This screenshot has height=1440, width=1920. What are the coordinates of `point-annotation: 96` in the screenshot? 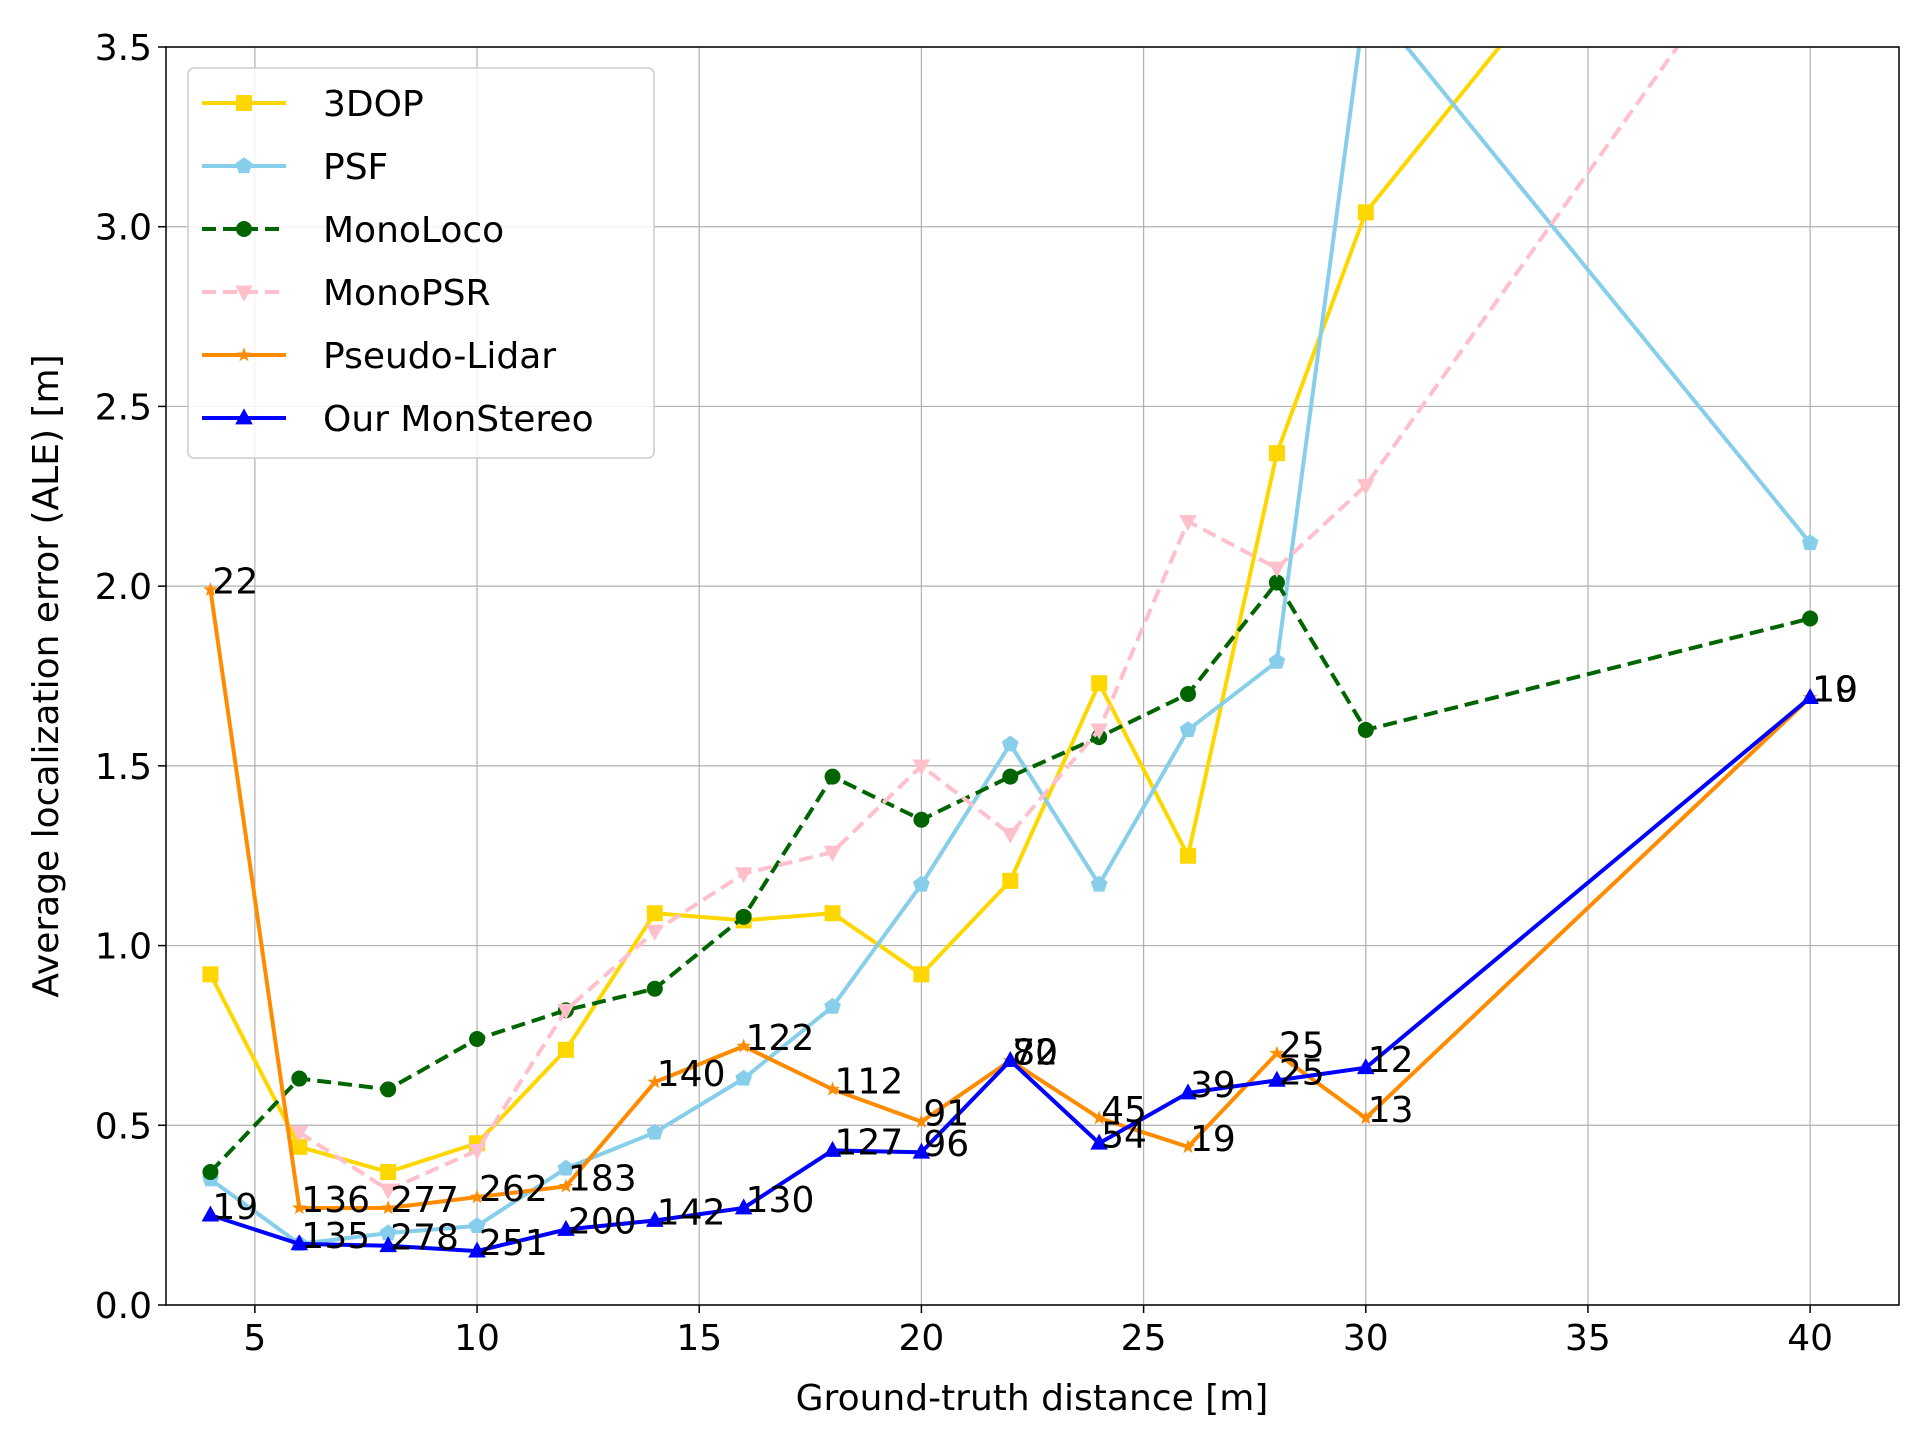 It's located at (946, 1144).